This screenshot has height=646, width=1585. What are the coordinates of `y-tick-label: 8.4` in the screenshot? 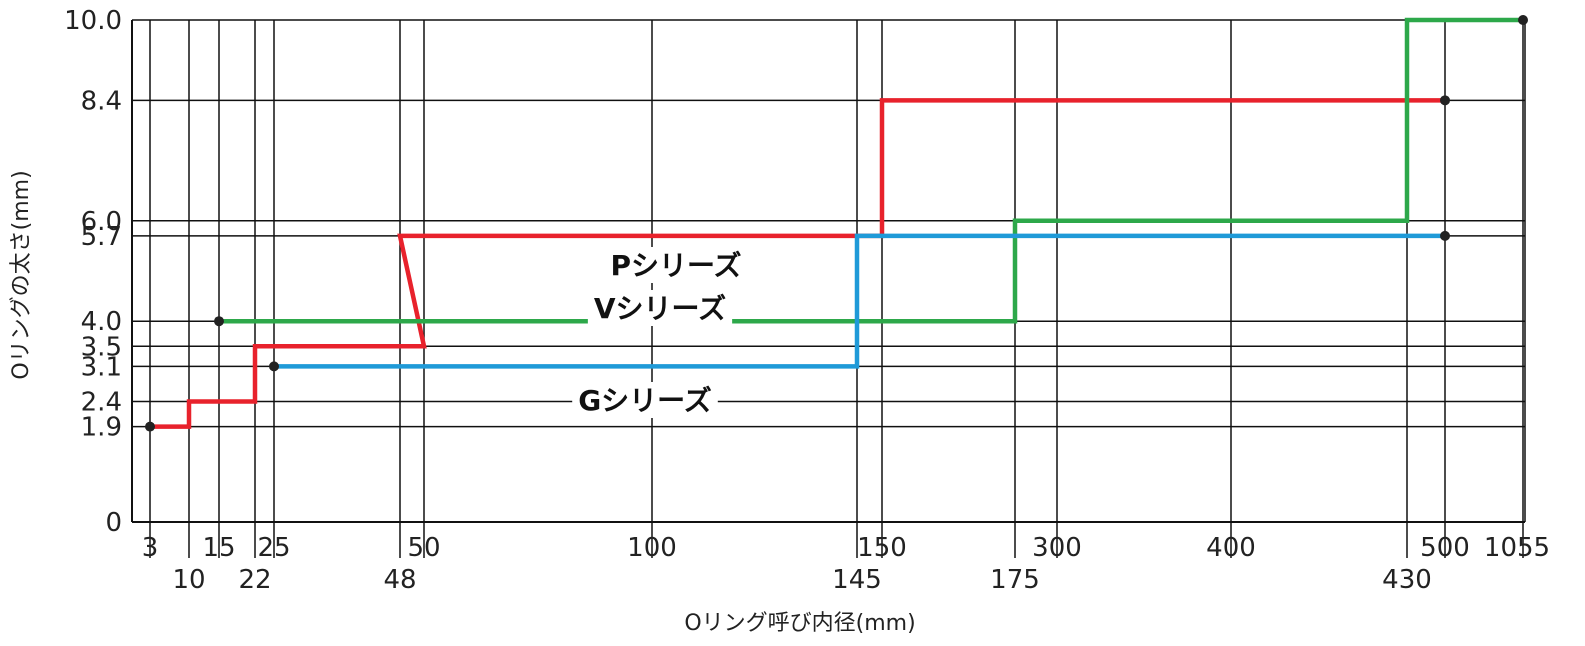 It's located at (101, 101).